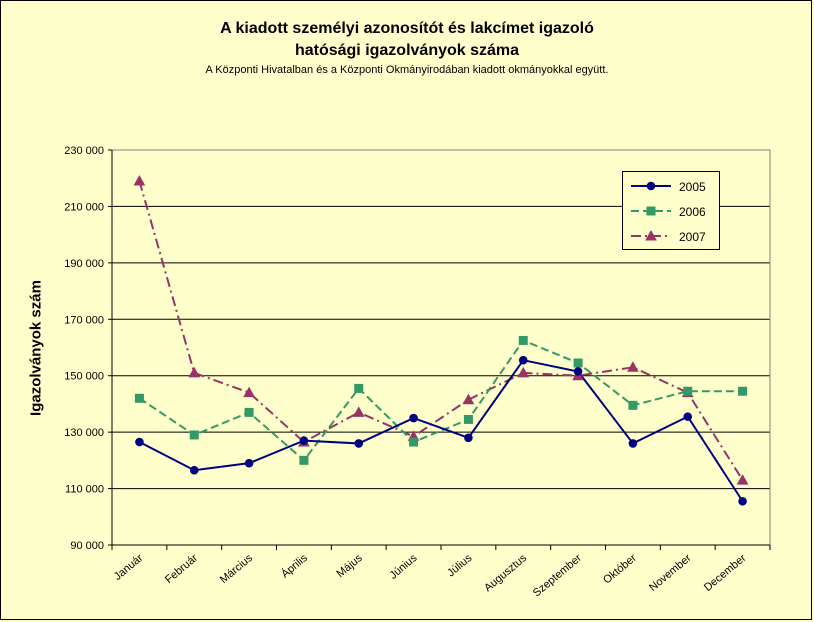  What do you see at coordinates (84, 151) in the screenshot?
I see `y-tick-label: 230 000` at bounding box center [84, 151].